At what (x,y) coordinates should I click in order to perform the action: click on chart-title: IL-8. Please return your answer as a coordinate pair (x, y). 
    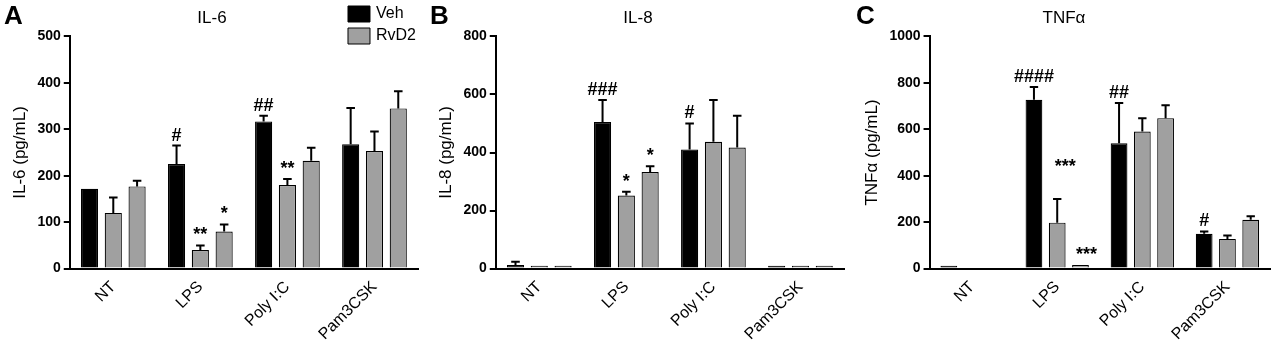
    Looking at the image, I should click on (638, 17).